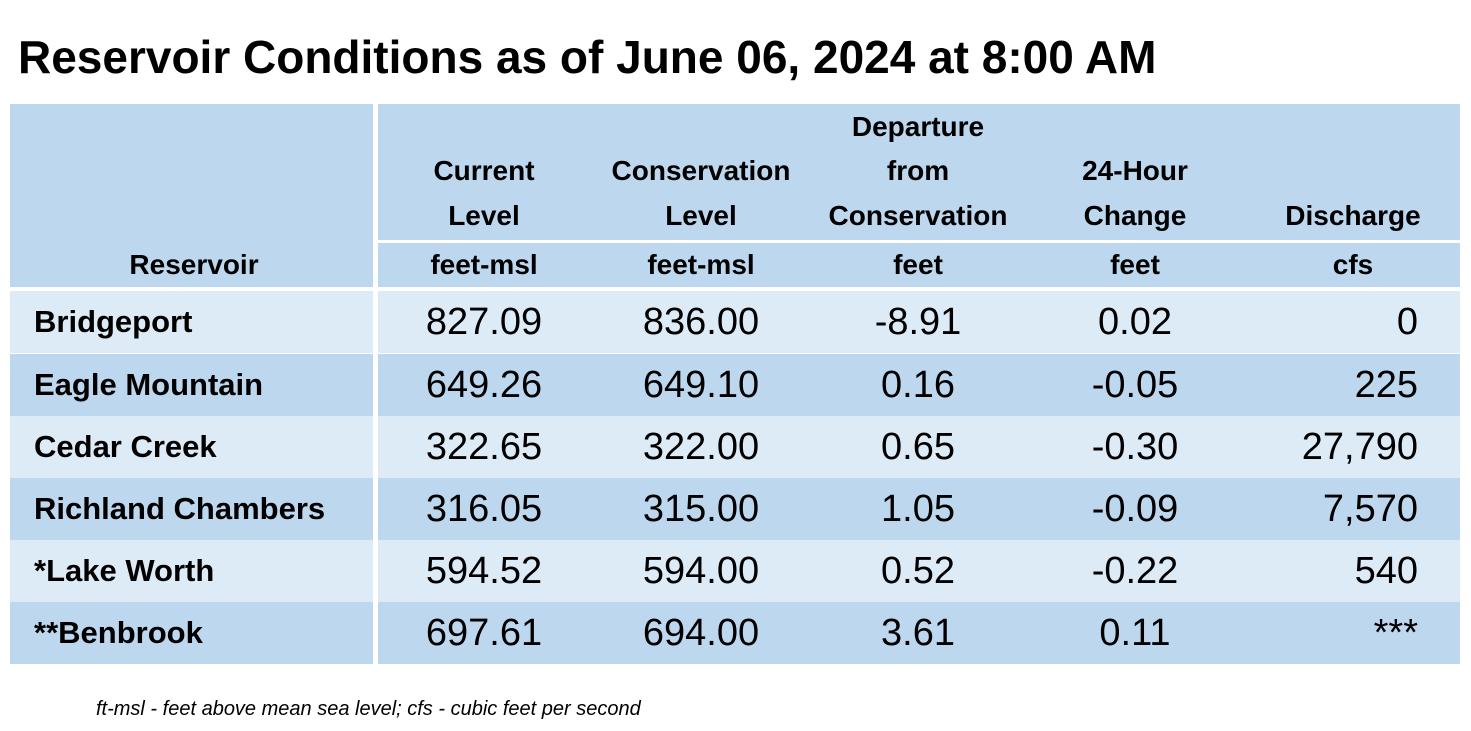  Describe the element at coordinates (484, 571) in the screenshot. I see `current-level: 594.52` at that location.